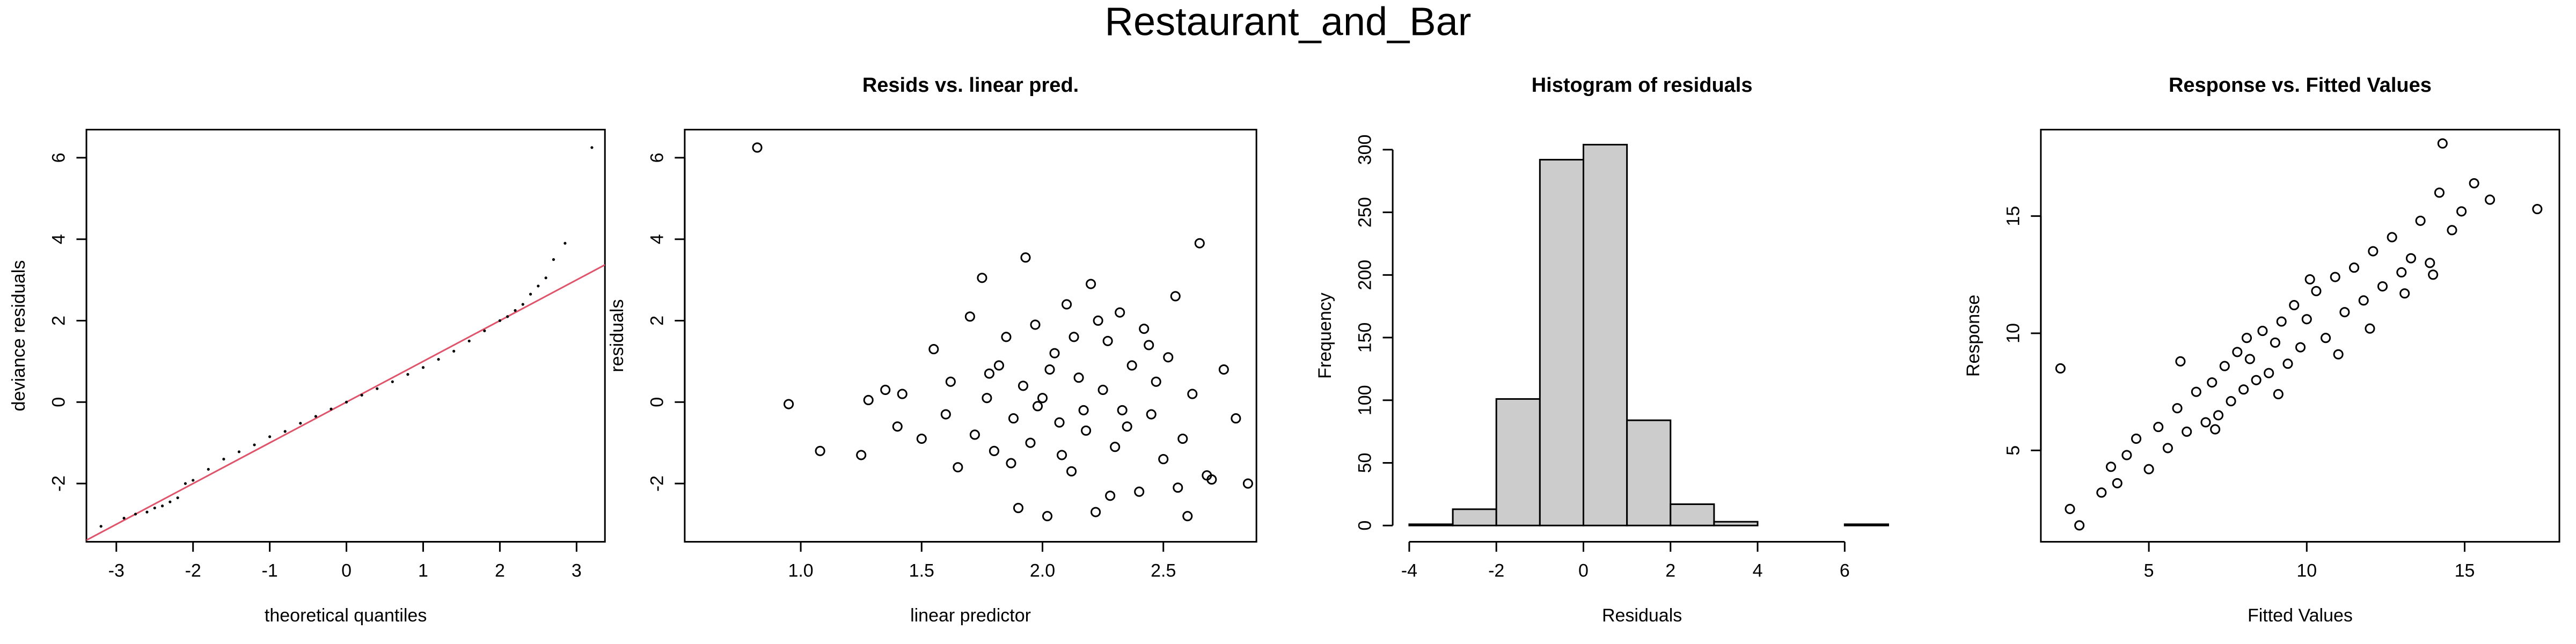 This screenshot has width=2576, height=644. Describe the element at coordinates (1365, 463) in the screenshot. I see `y-tick-label: 50` at that location.